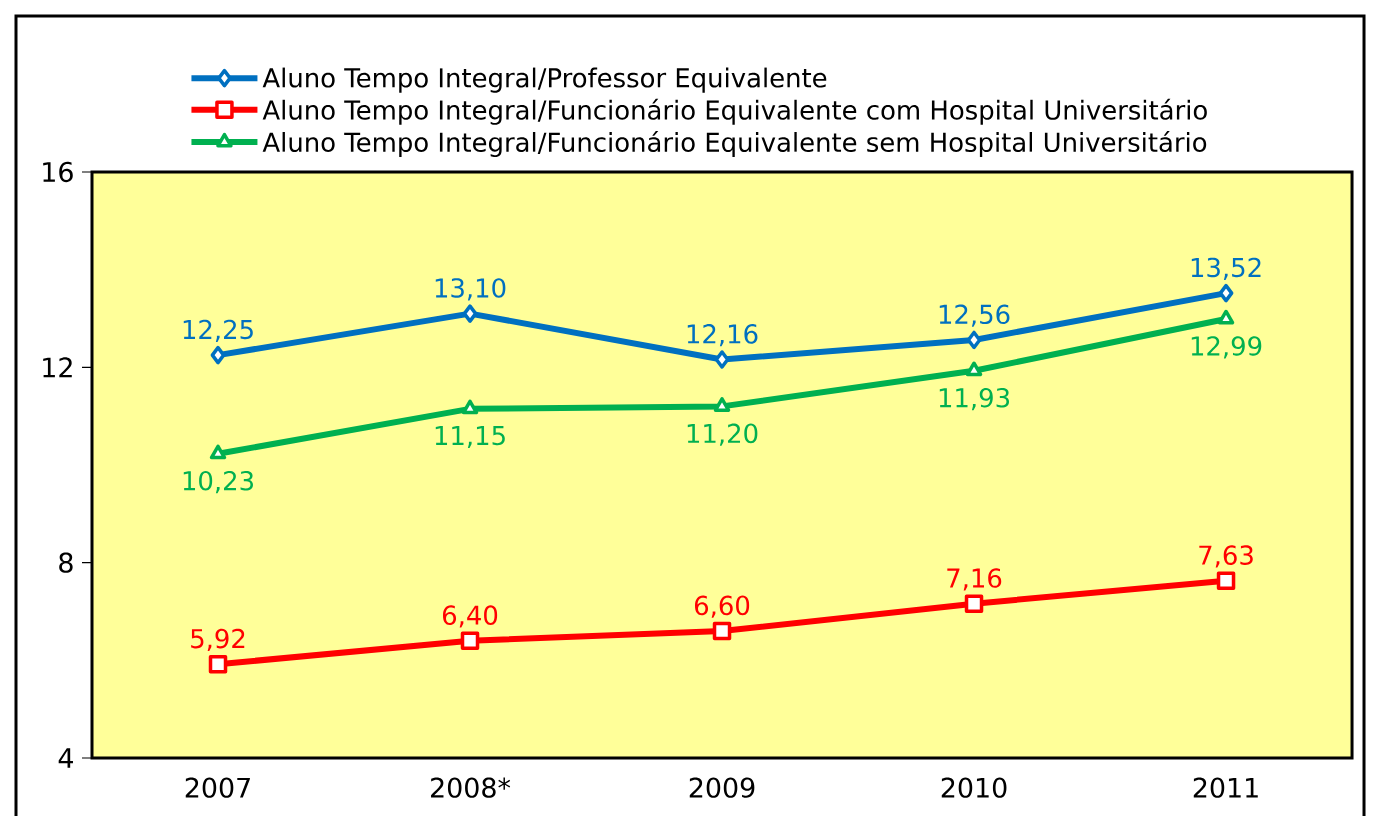 This screenshot has width=1376, height=816. What do you see at coordinates (58, 172) in the screenshot?
I see `y-tick-label: 16` at bounding box center [58, 172].